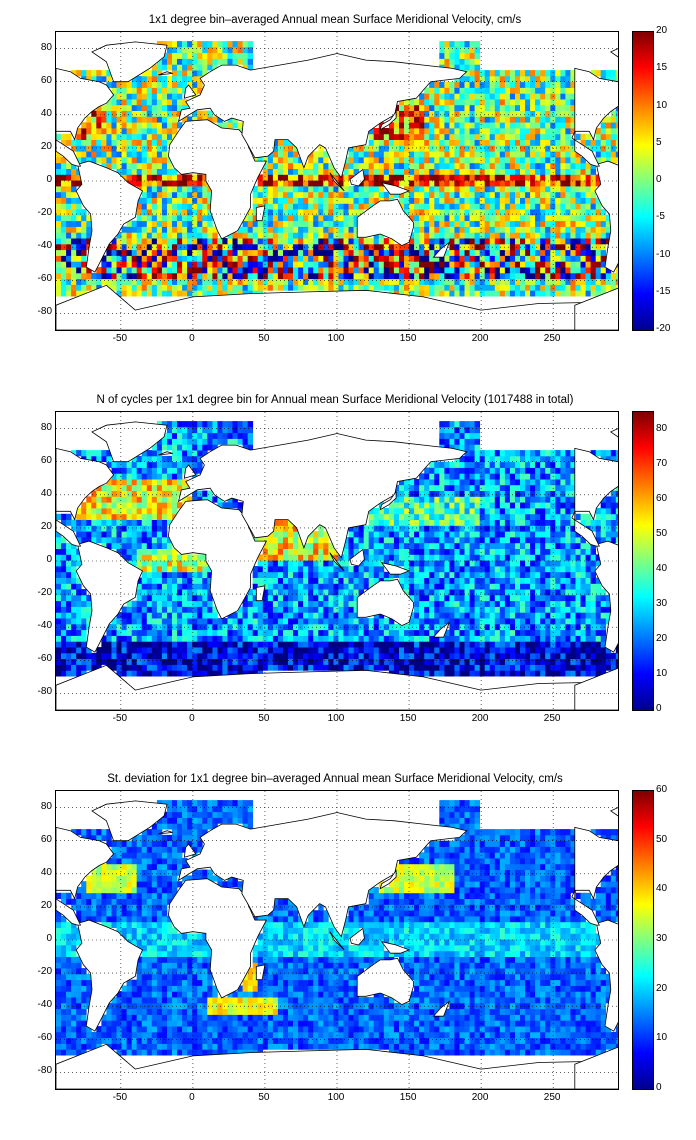 This screenshot has width=696, height=1140. Describe the element at coordinates (663, 254) in the screenshot. I see `colorbar-tick-label: -10` at that location.